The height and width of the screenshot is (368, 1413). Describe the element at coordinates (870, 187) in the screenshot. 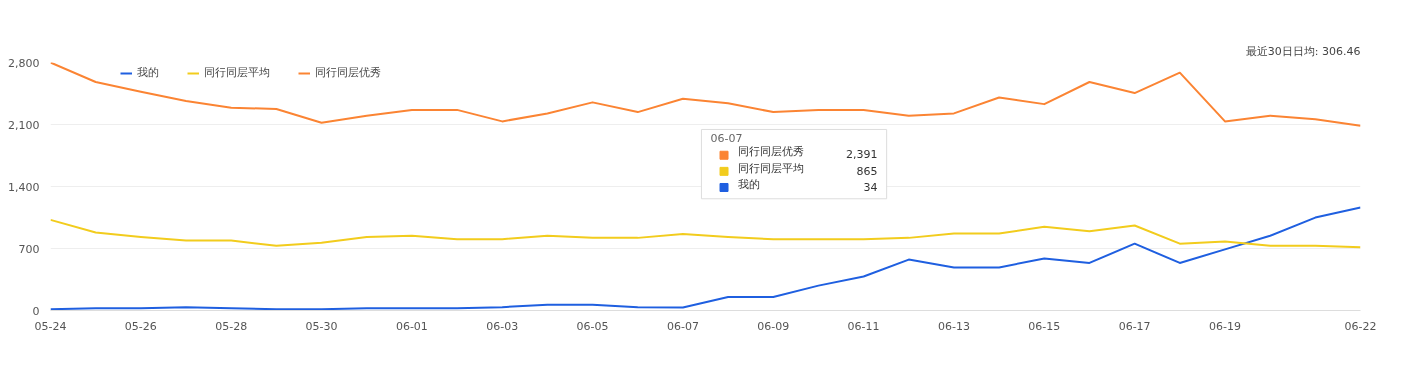

I see `annotation: 34` at that location.